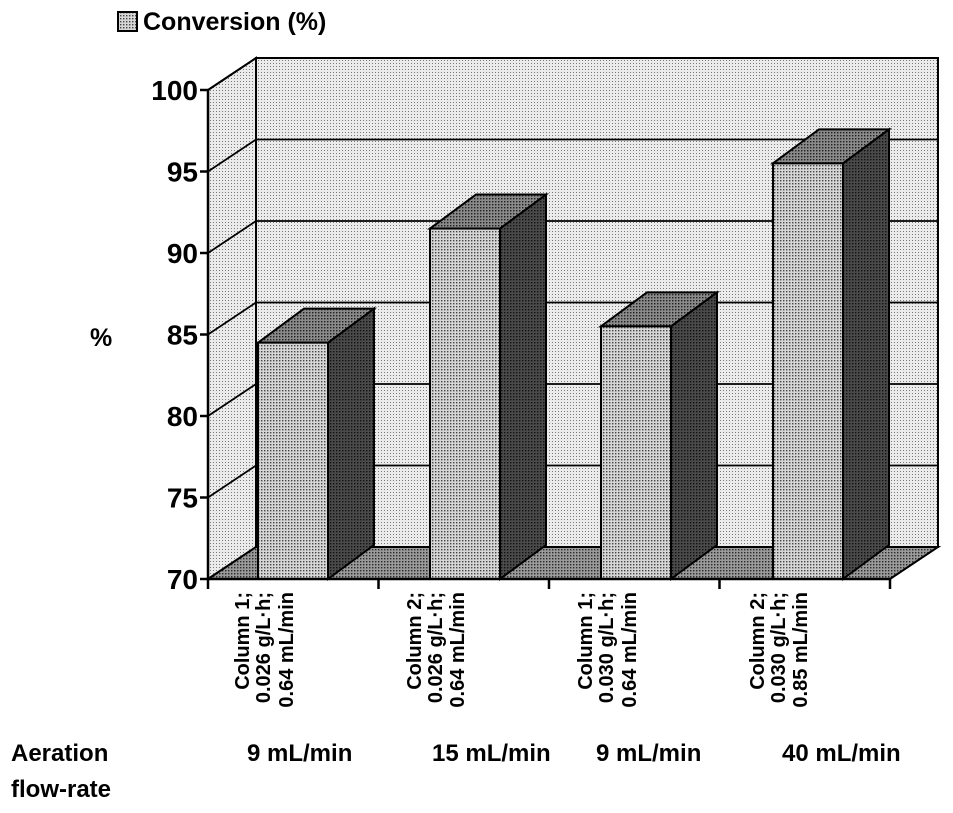  Describe the element at coordinates (574, 753) in the screenshot. I see `aeration-values: 9 mL/min 15 mL/min 9 mL/min 40 mL/min` at that location.